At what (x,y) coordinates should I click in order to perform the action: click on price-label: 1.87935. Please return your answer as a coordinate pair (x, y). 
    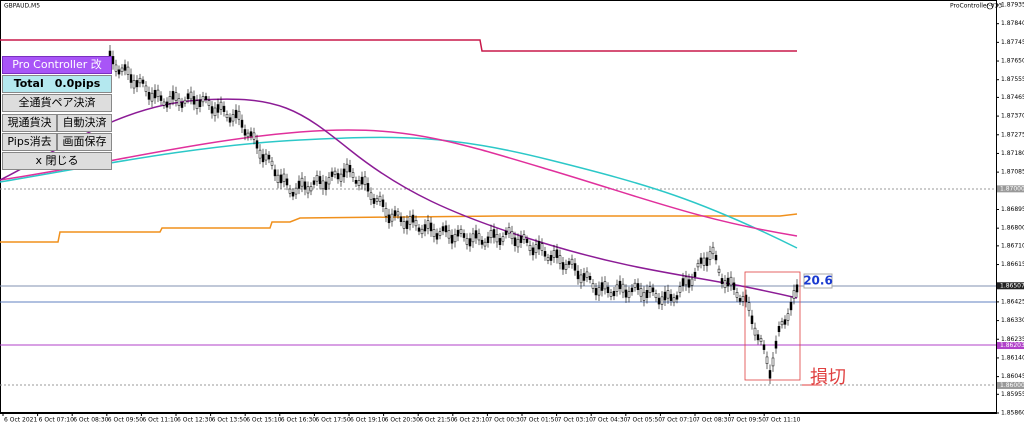
    Looking at the image, I should click on (1012, 5).